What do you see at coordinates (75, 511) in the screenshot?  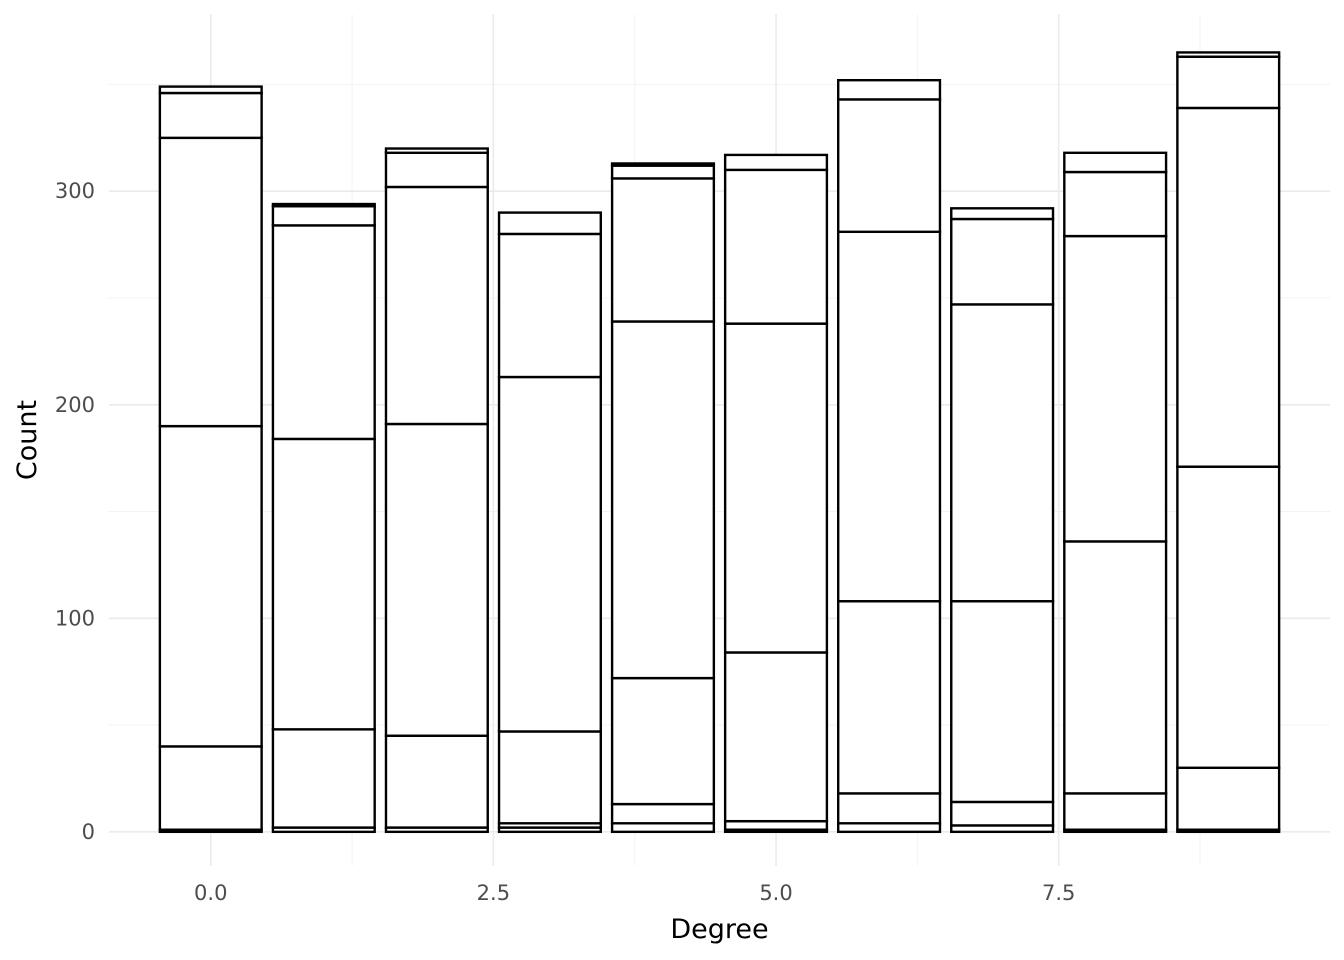 I see `y-tick-labels: 0 100 200 300` at bounding box center [75, 511].